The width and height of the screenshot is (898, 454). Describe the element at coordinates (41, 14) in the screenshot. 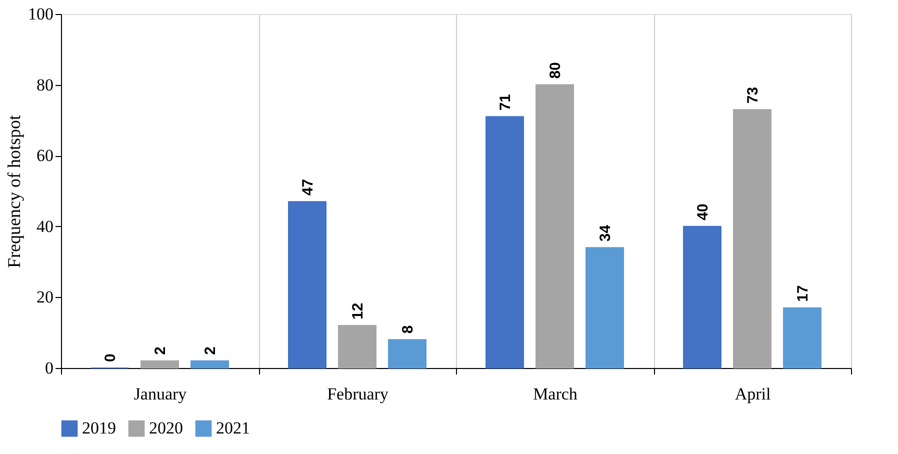

I see `y-tick-label: 100` at that location.